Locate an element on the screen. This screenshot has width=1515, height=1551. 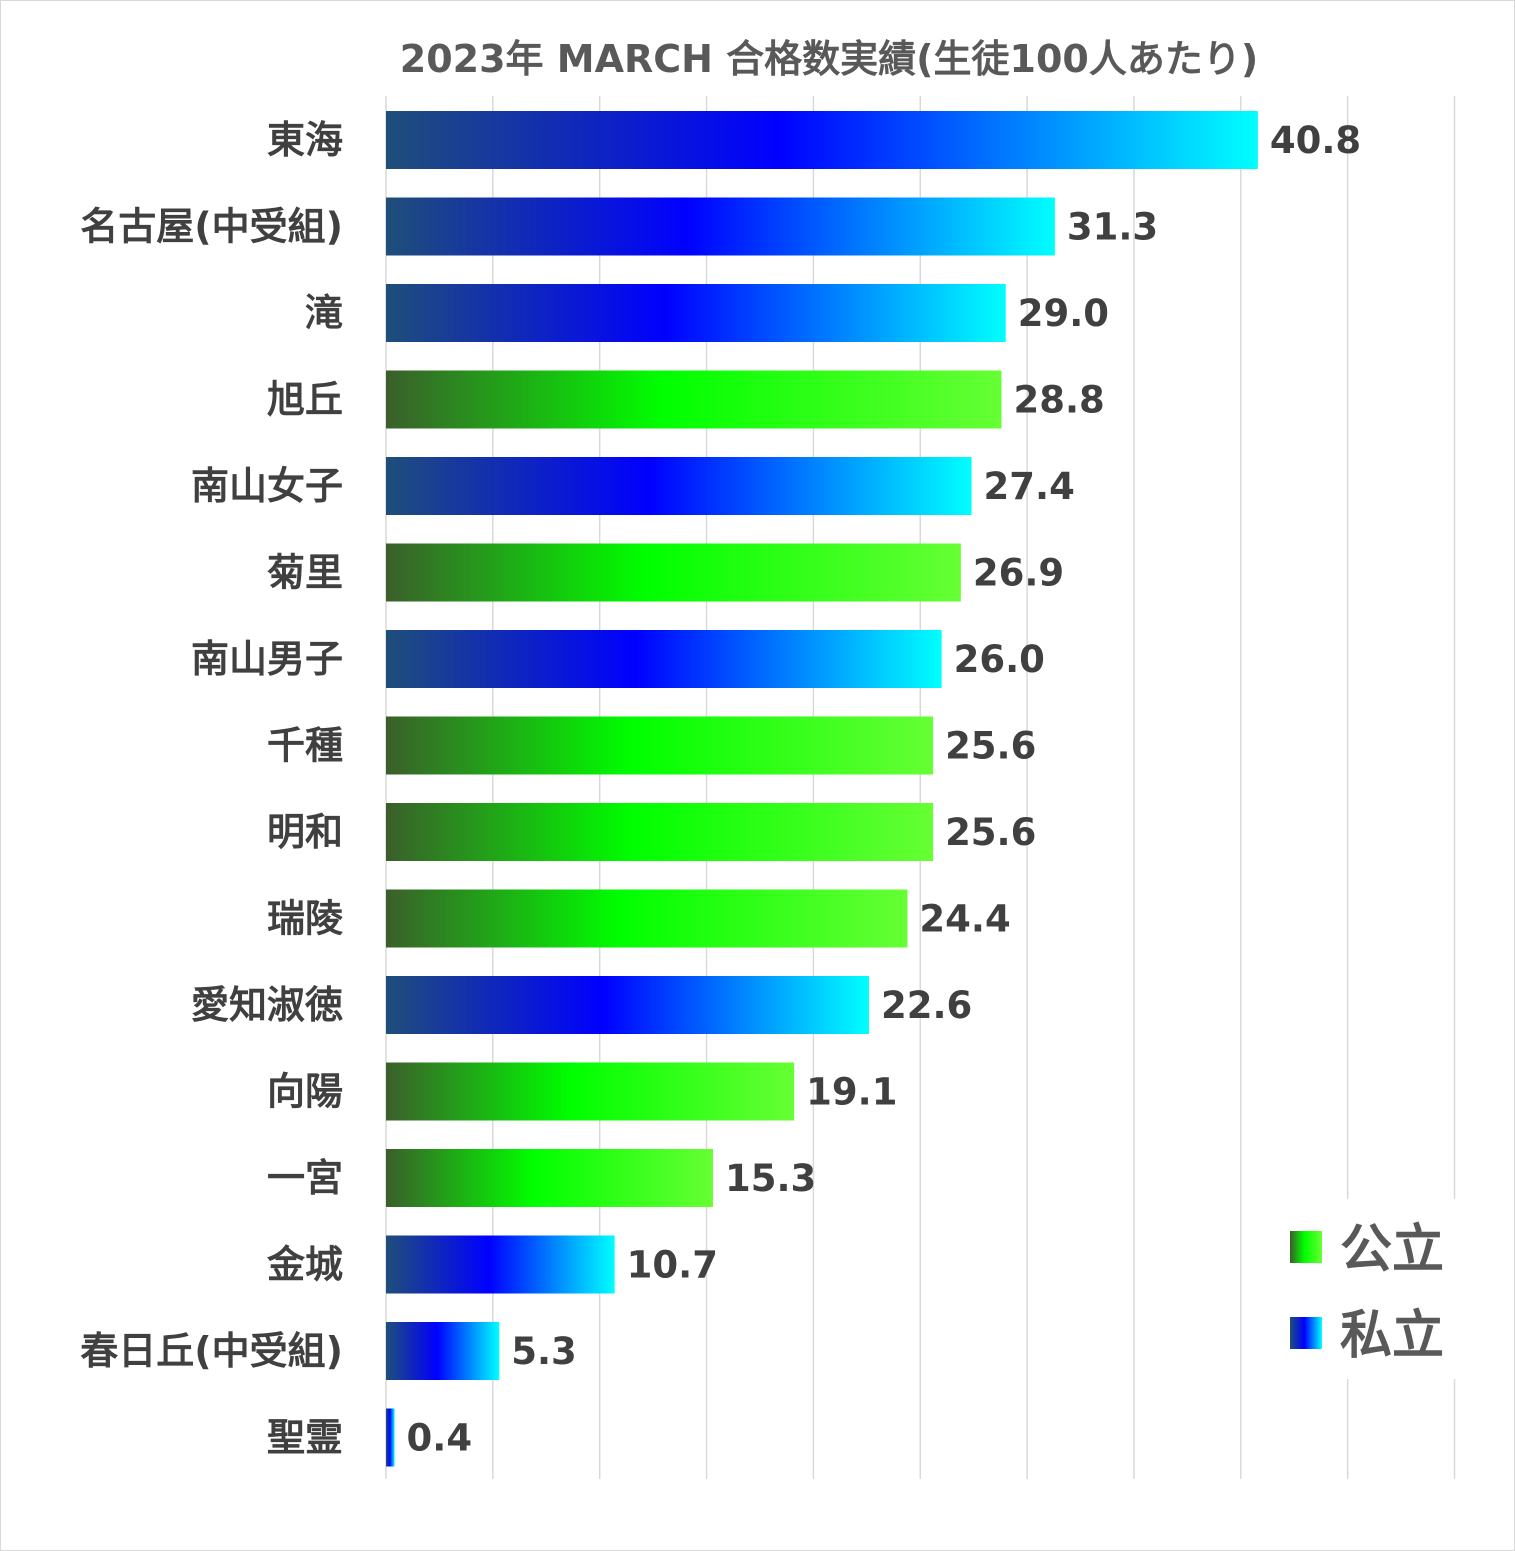
category-label: 瑞陵 is located at coordinates (305, 919).